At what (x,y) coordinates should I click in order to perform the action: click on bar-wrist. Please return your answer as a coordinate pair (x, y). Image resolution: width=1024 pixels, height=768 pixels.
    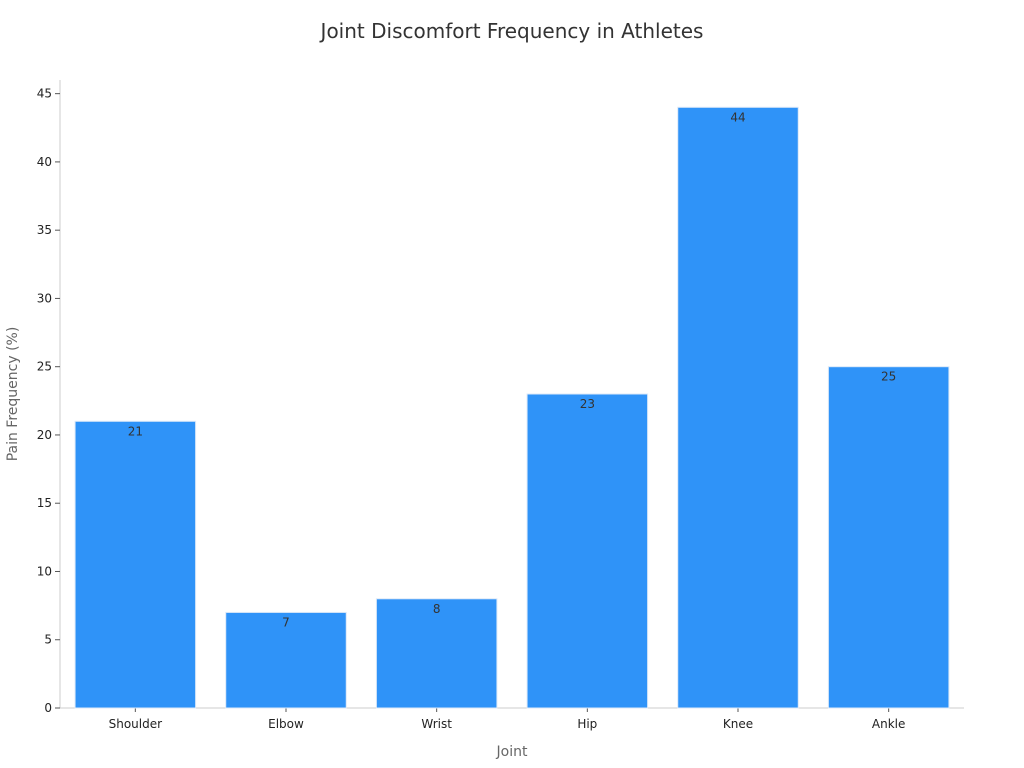
    Looking at the image, I should click on (436, 653).